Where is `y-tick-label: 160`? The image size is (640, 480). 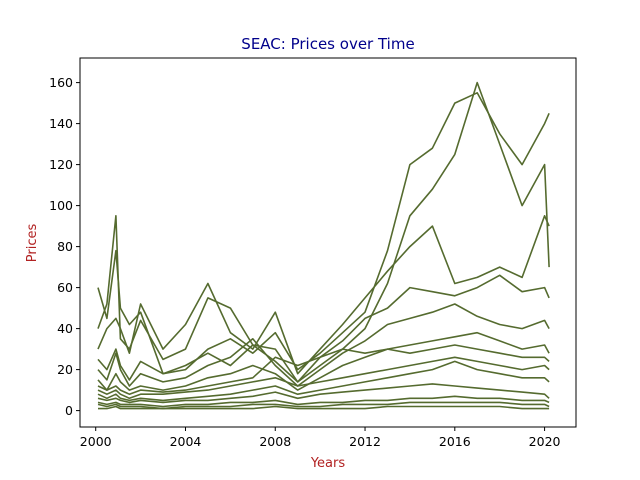 y-tick-label: 160 is located at coordinates (61, 82).